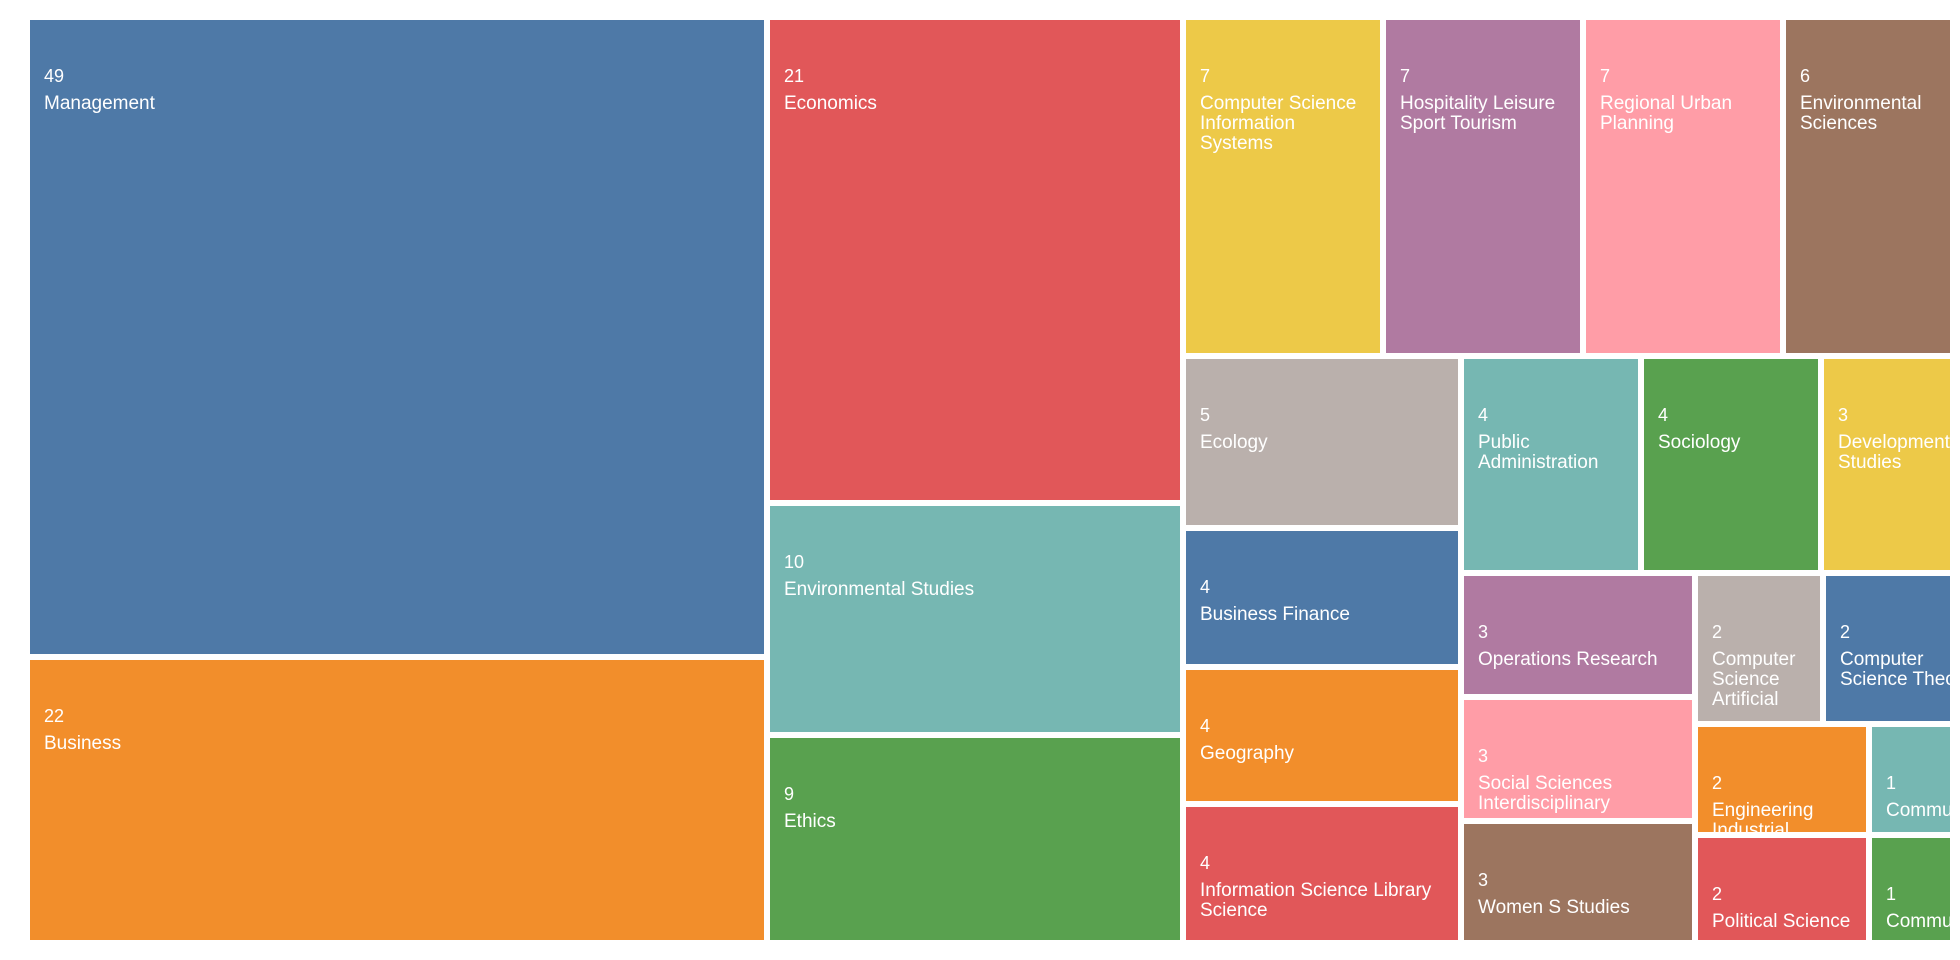  Describe the element at coordinates (1781, 921) in the screenshot. I see `cell-label: Political Science` at that location.